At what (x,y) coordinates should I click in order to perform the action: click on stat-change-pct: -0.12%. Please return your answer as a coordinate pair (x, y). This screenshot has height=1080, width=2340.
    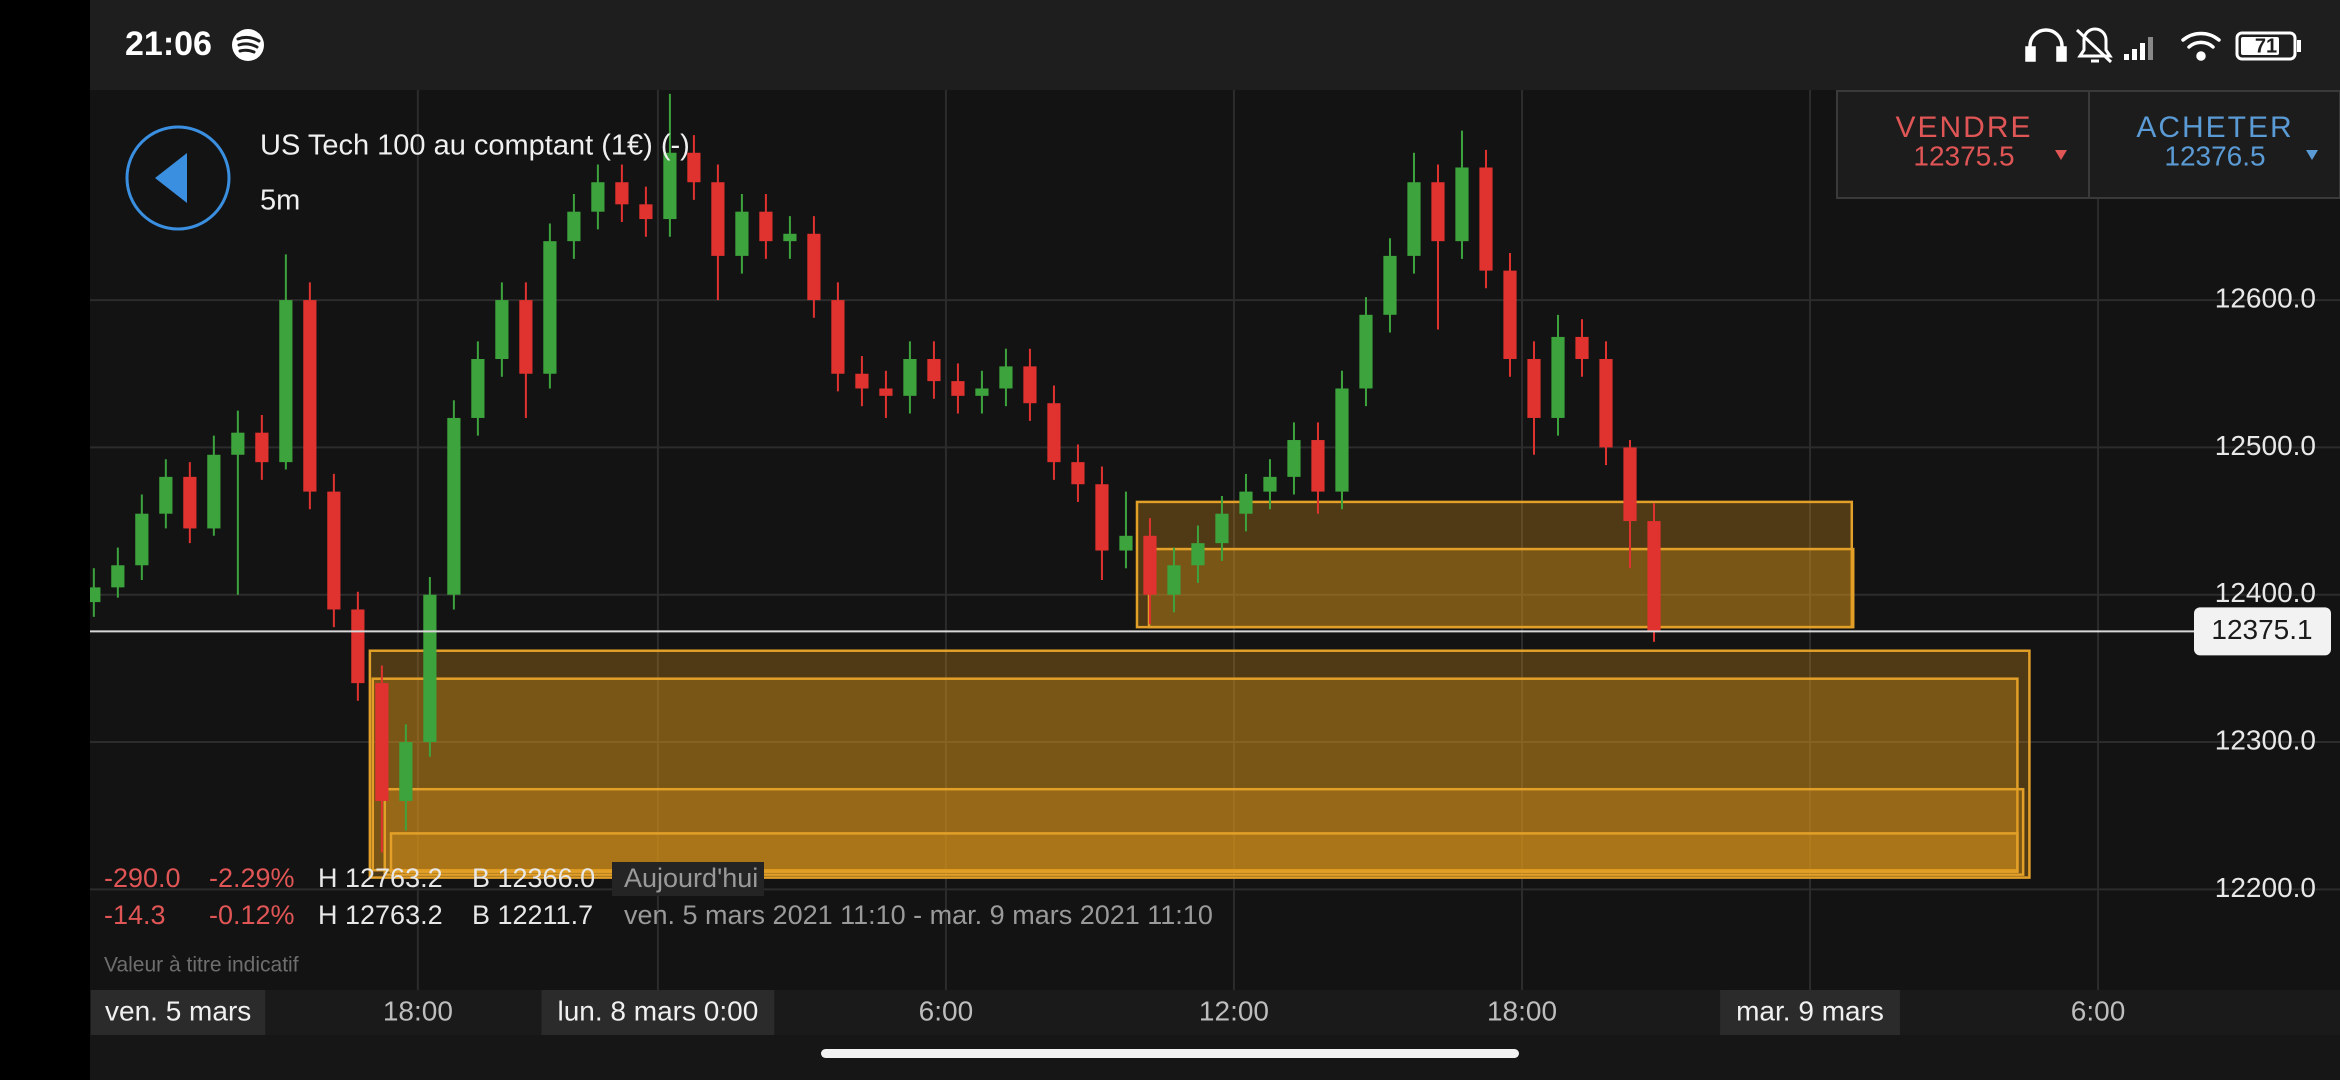
    Looking at the image, I should click on (252, 915).